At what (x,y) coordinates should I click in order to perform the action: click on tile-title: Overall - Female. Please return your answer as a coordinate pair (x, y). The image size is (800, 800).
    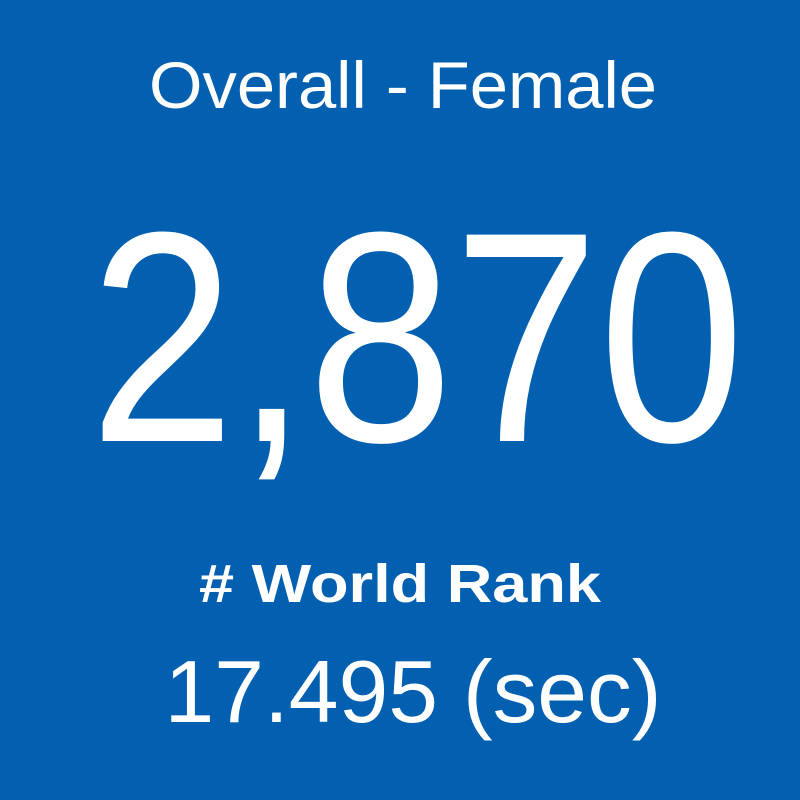
    Looking at the image, I should click on (403, 85).